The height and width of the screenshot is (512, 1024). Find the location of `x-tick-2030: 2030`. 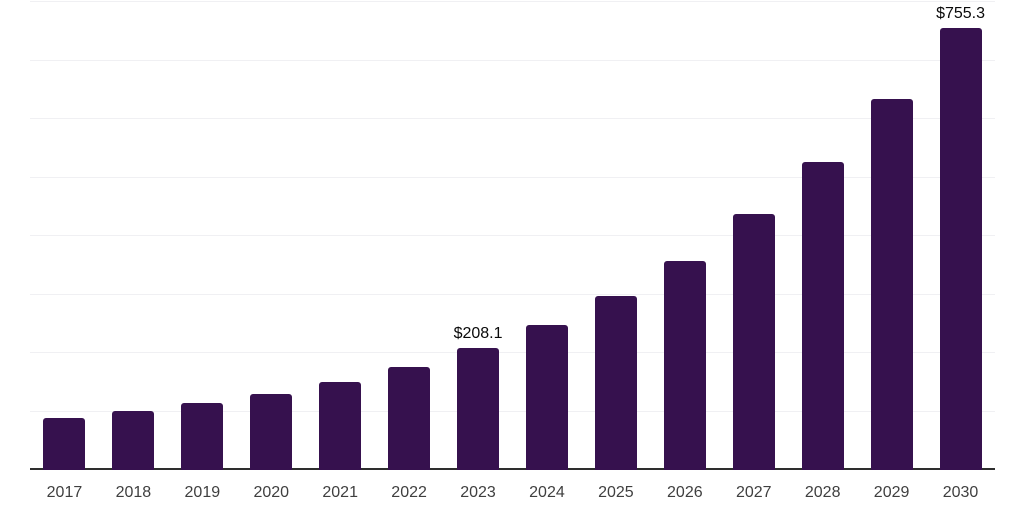

x-tick-2030: 2030 is located at coordinates (960, 492).